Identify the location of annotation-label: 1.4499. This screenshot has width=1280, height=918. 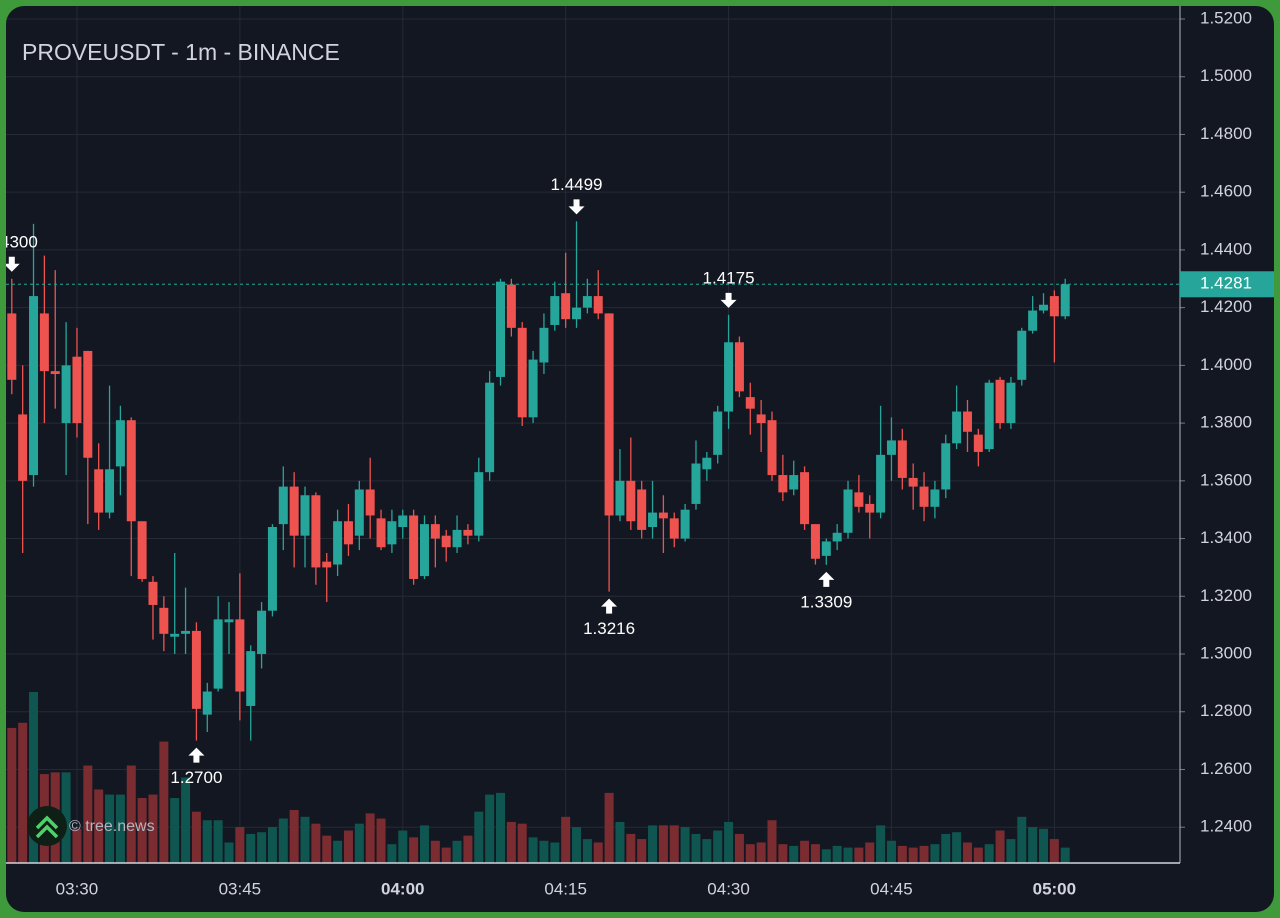
(577, 184).